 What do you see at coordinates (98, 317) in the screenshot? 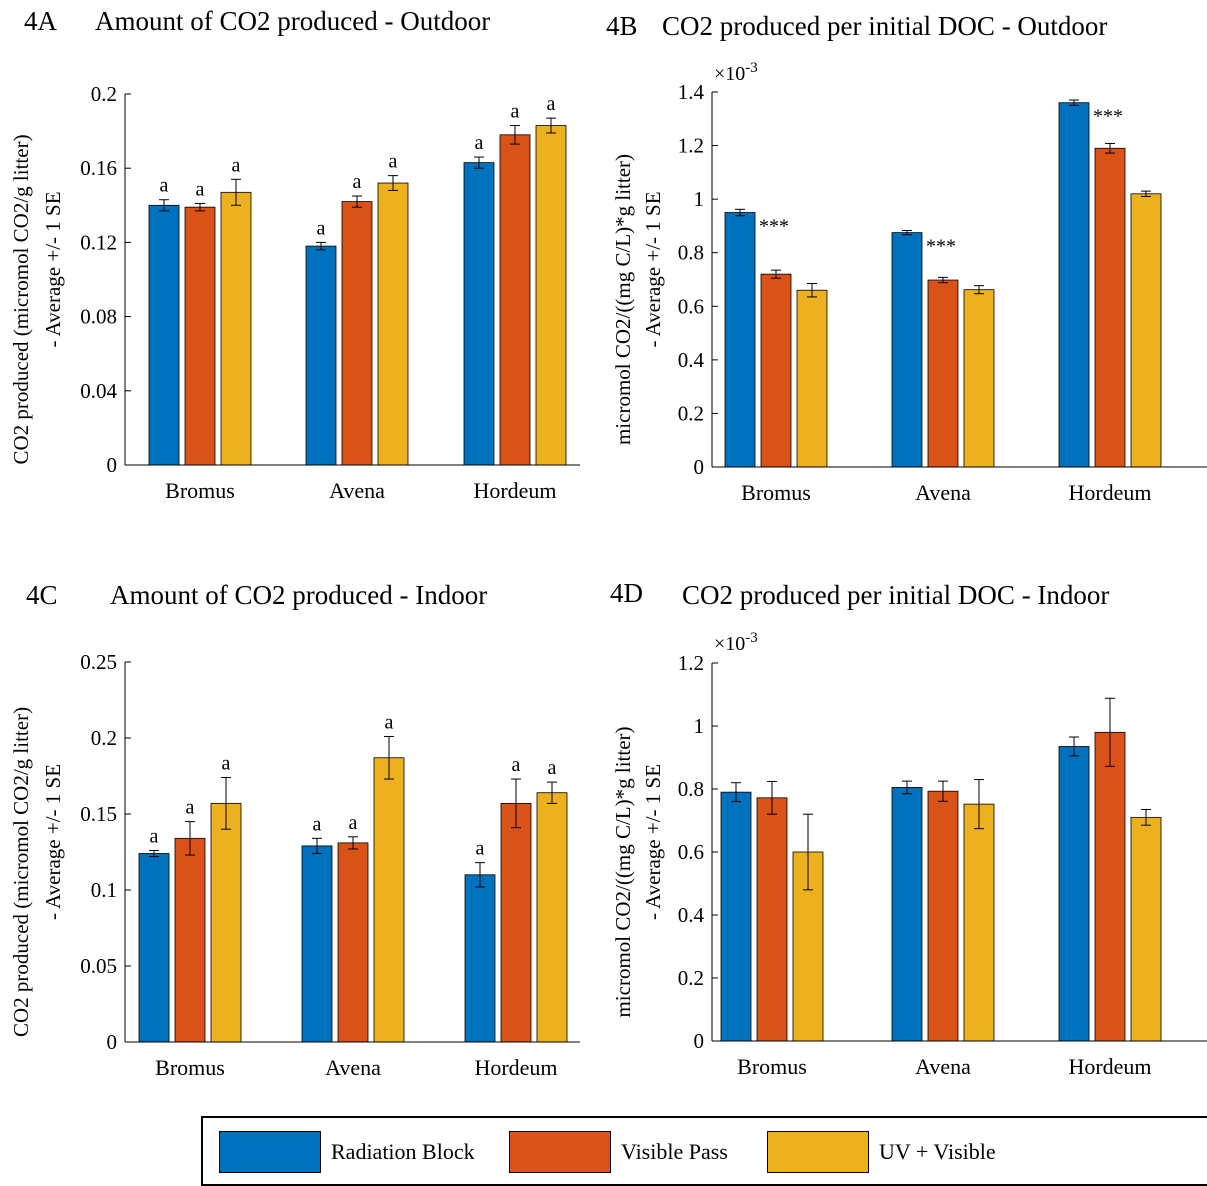
I see `y-tick-label: 0.08` at bounding box center [98, 317].